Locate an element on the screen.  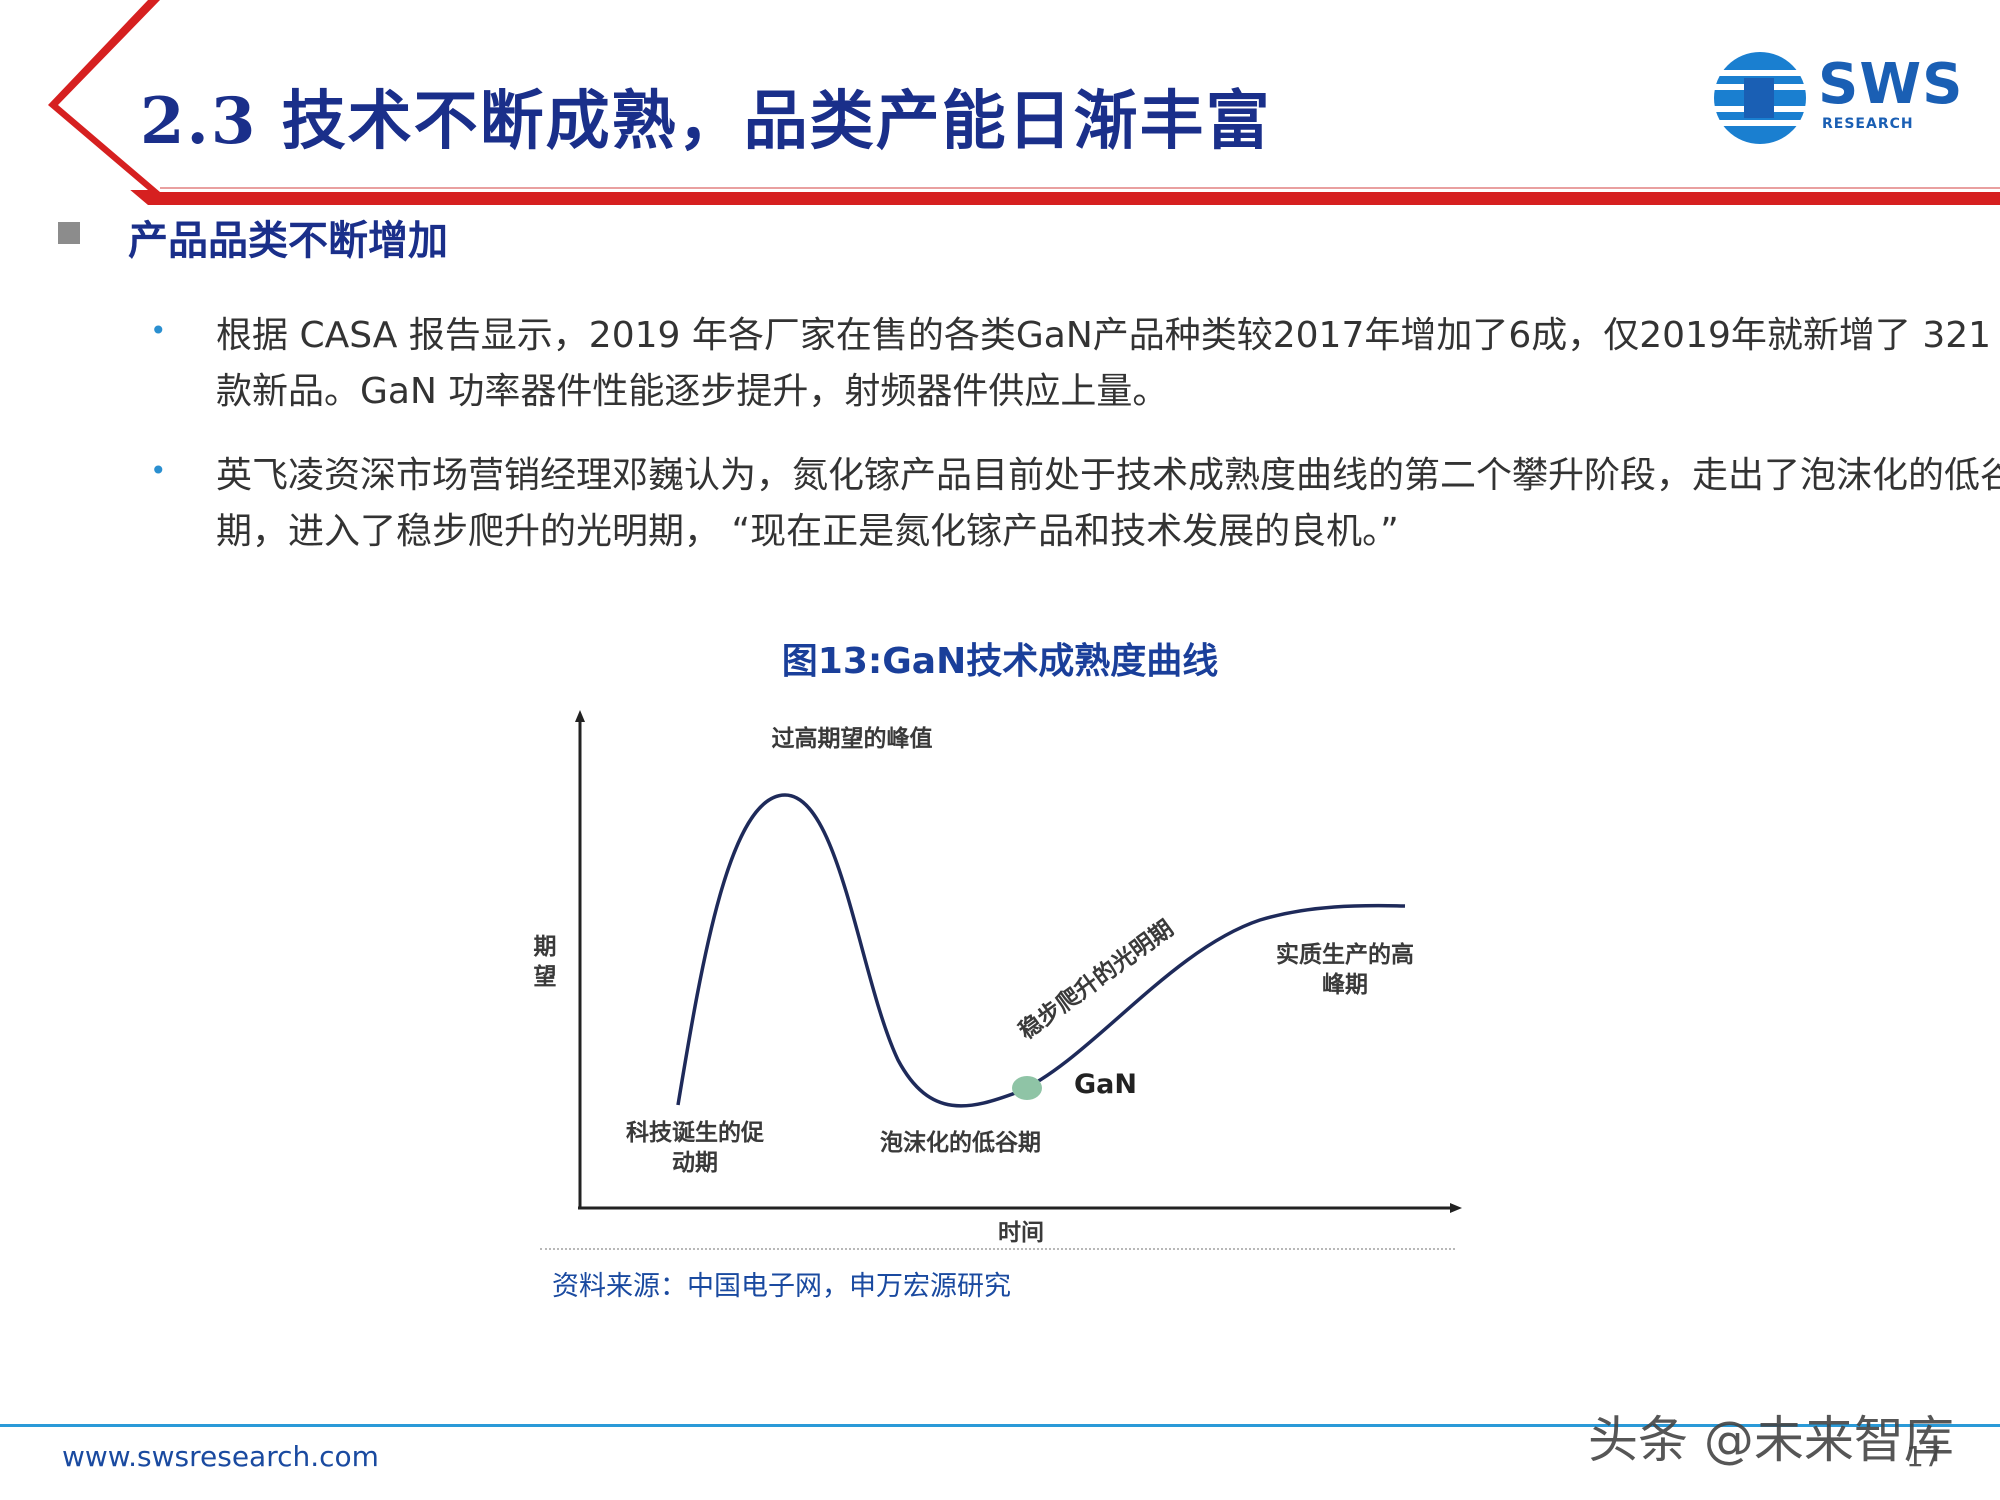
header-shape is located at coordinates (1000, 102).